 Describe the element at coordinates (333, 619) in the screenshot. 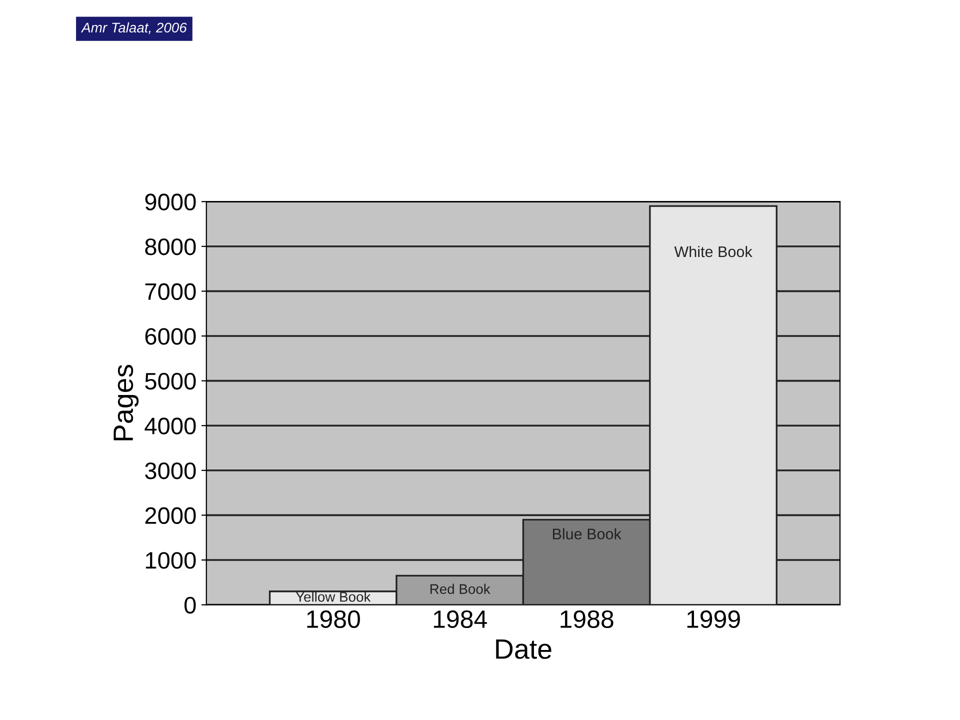

I see `x-tick-label: 1980` at that location.